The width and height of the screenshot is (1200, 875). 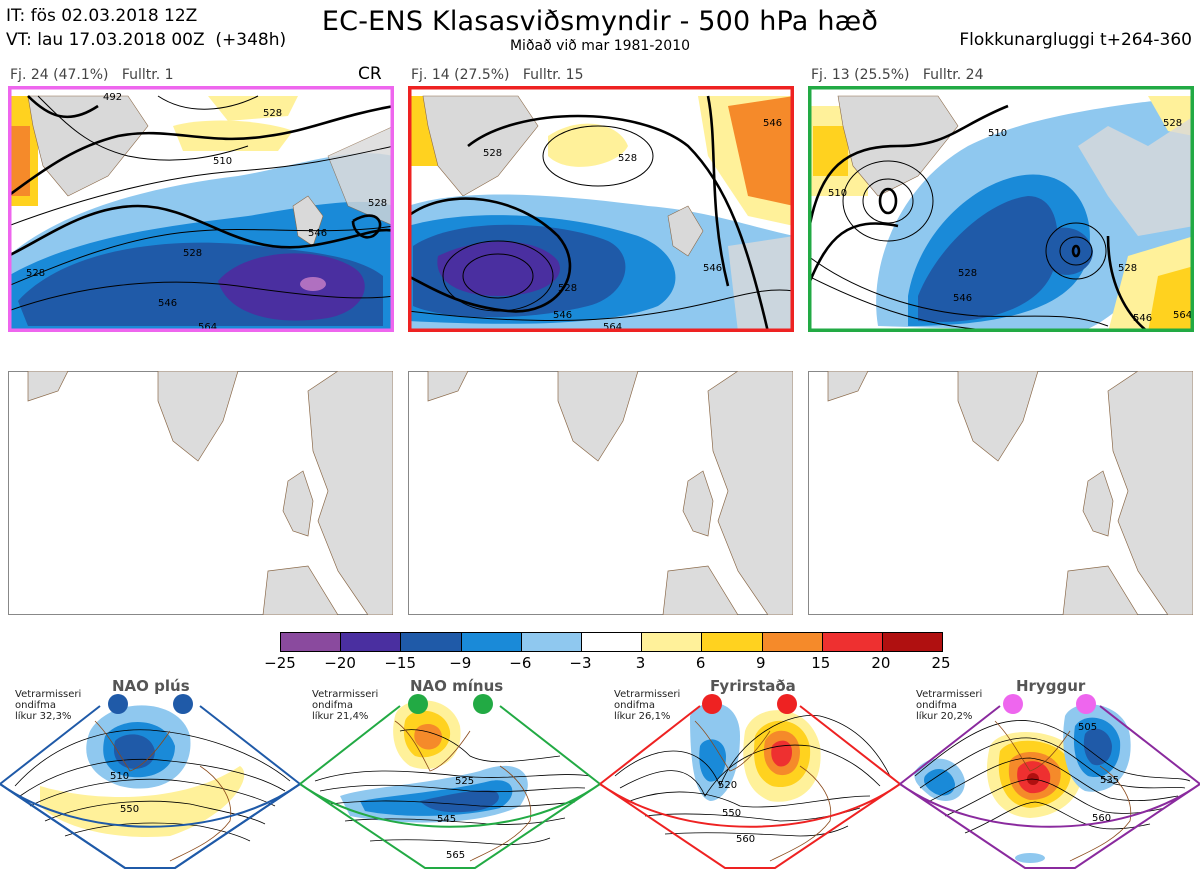 I want to click on classification-window: Flokkunargluggi t+264-360, so click(x=1075, y=40).